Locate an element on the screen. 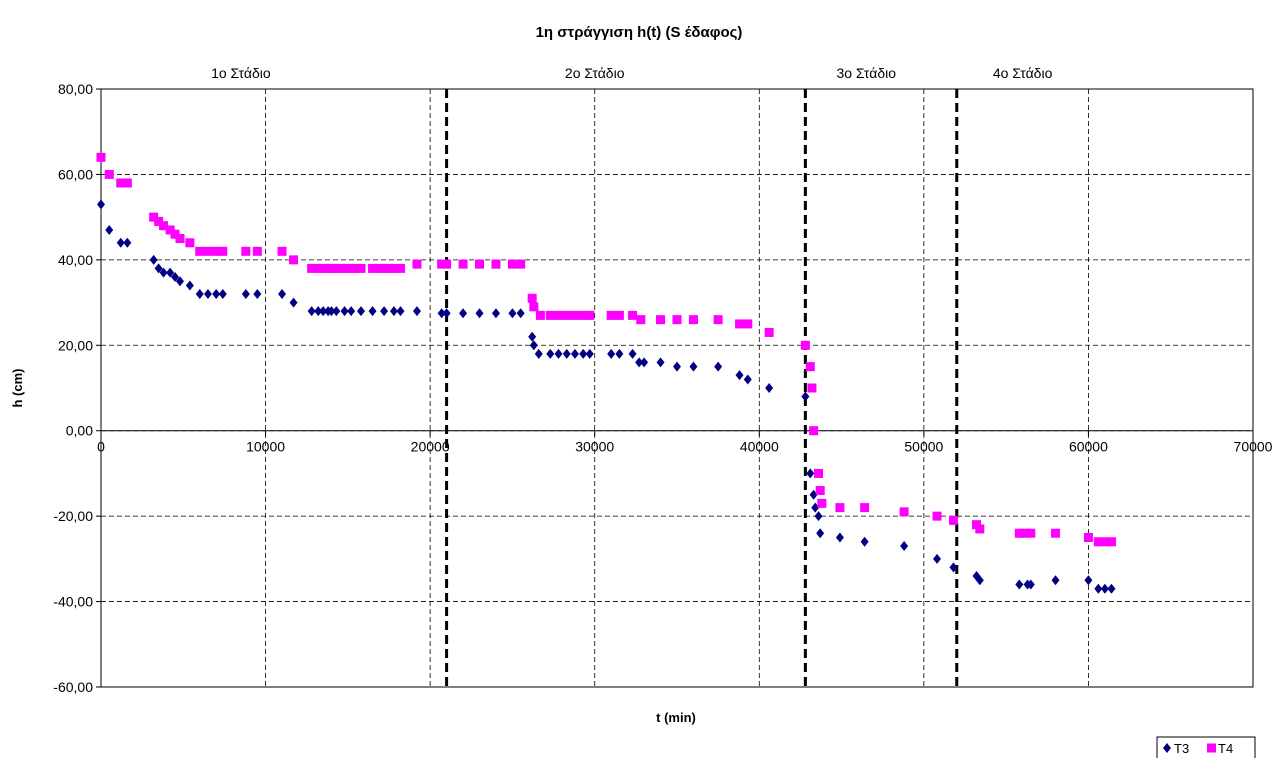  legend-marker-t3 is located at coordinates (1167, 748).